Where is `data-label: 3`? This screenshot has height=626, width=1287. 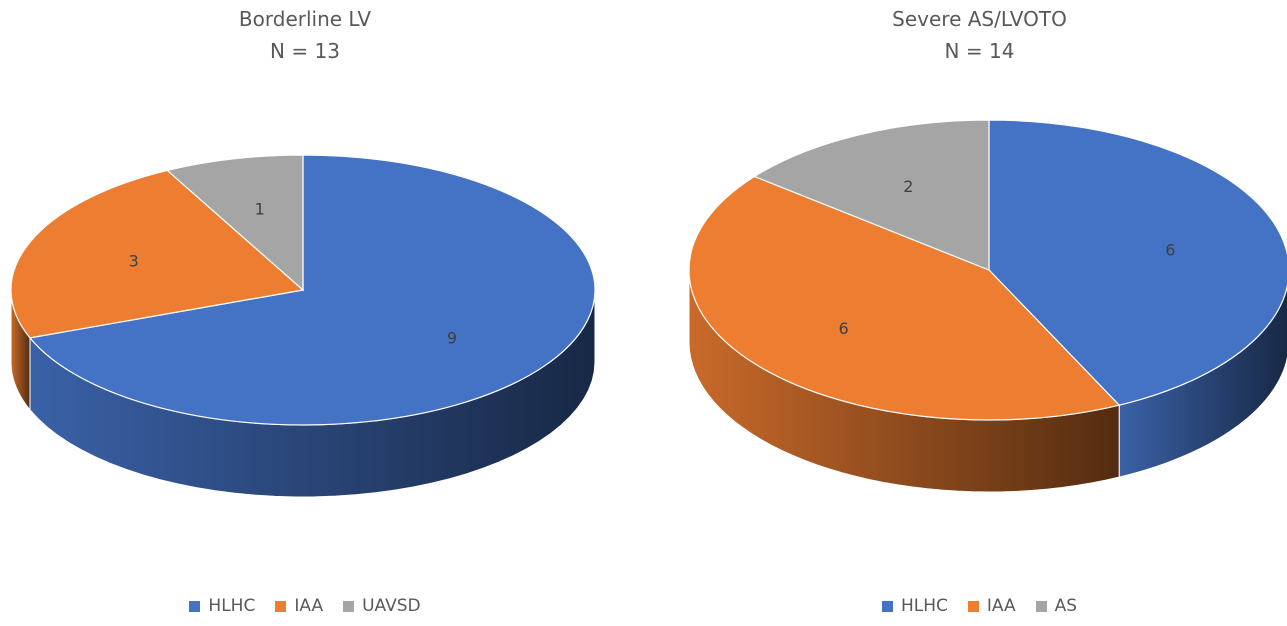
data-label: 3 is located at coordinates (134, 260).